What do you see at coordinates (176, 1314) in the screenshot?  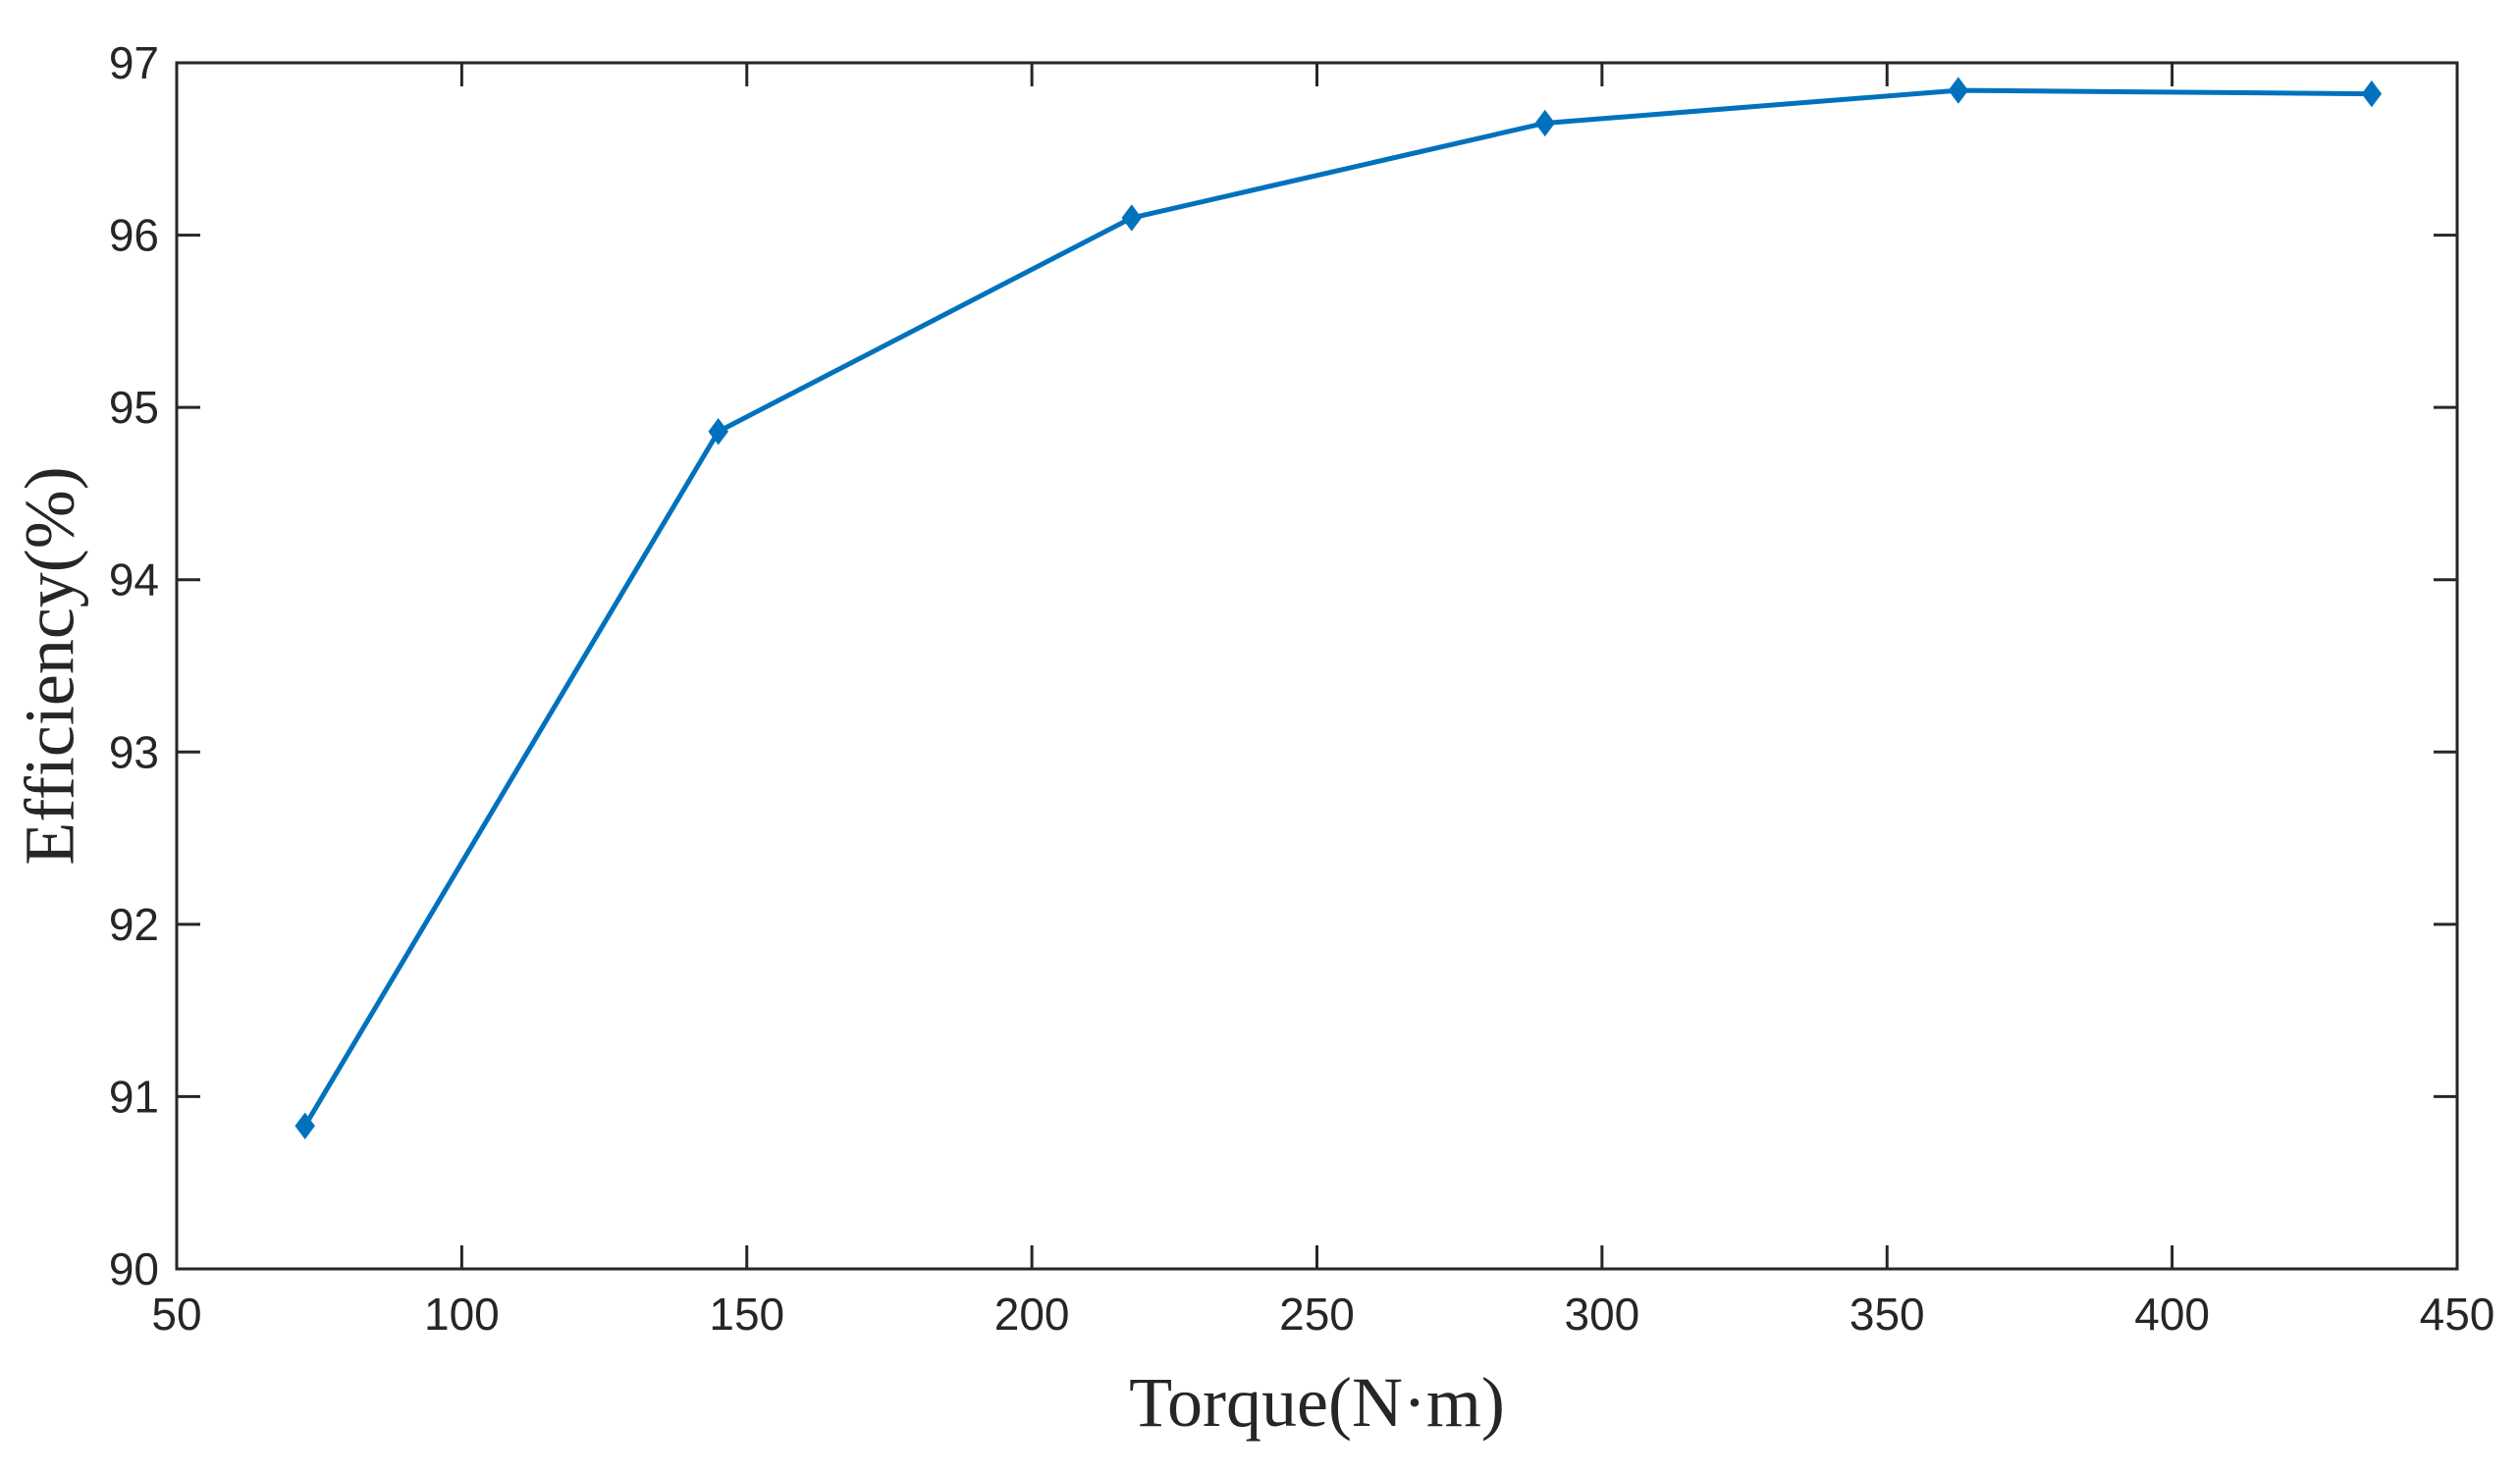 I see `x-tick-label: 50` at bounding box center [176, 1314].